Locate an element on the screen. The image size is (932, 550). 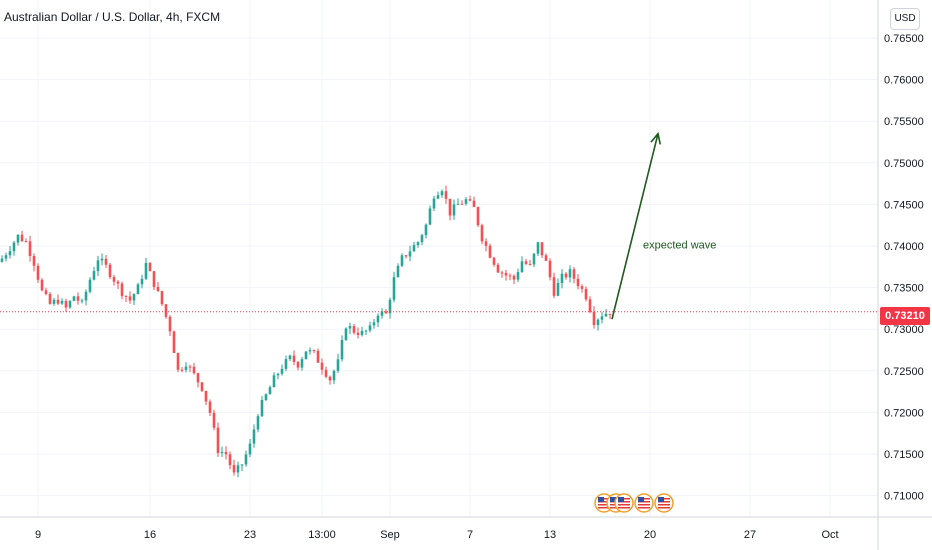
price-tick-label: 0.75500 is located at coordinates (904, 122).